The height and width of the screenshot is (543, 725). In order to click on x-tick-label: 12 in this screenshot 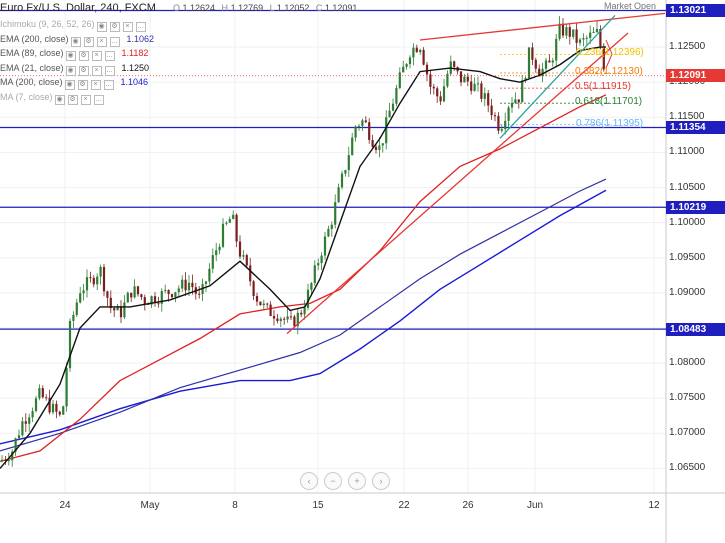, I will do `click(654, 505)`.